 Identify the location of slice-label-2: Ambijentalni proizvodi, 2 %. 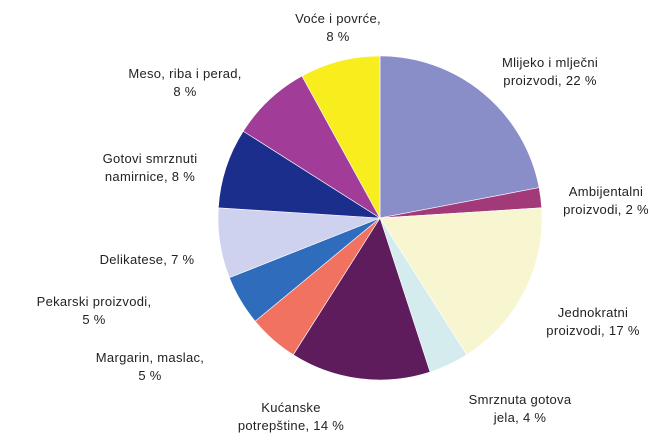
(606, 200).